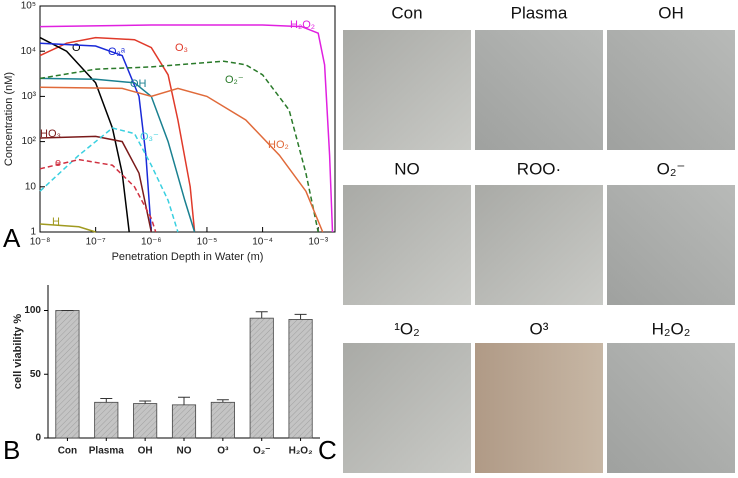  I want to click on x-tick-label: O³, so click(223, 451).